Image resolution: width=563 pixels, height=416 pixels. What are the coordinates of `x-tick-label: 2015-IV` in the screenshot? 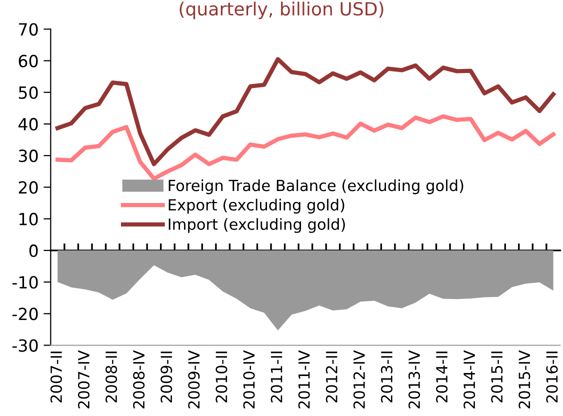 It's located at (524, 379).